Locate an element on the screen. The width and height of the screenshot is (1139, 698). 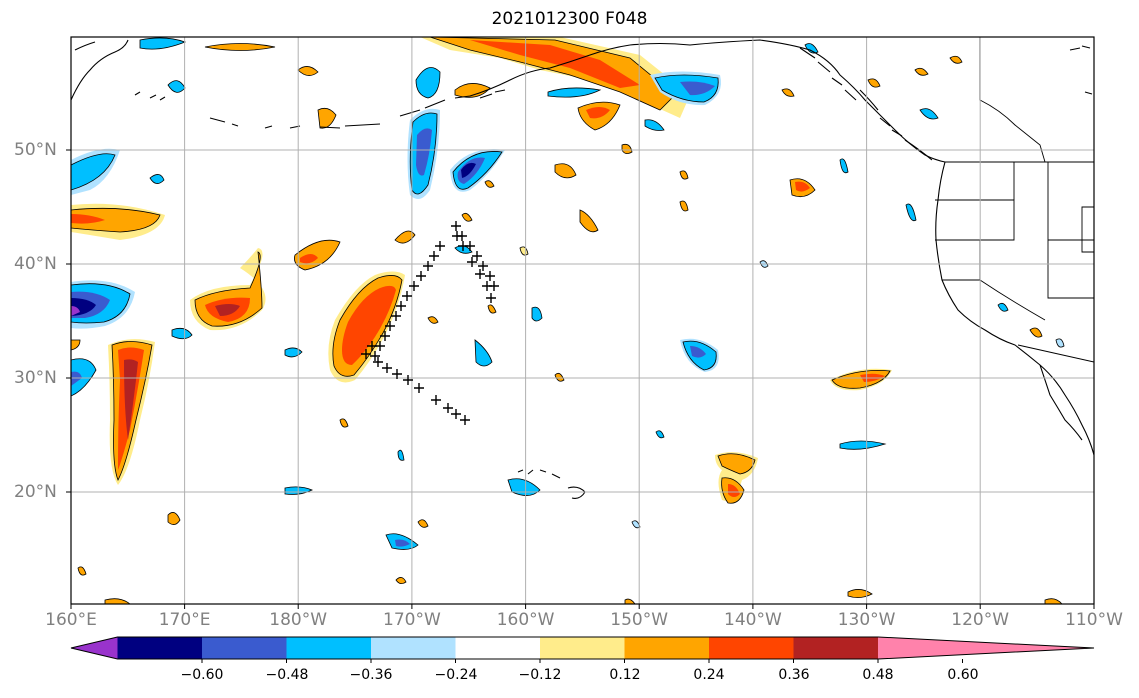
colorbar-extend-low is located at coordinates (94, 648).